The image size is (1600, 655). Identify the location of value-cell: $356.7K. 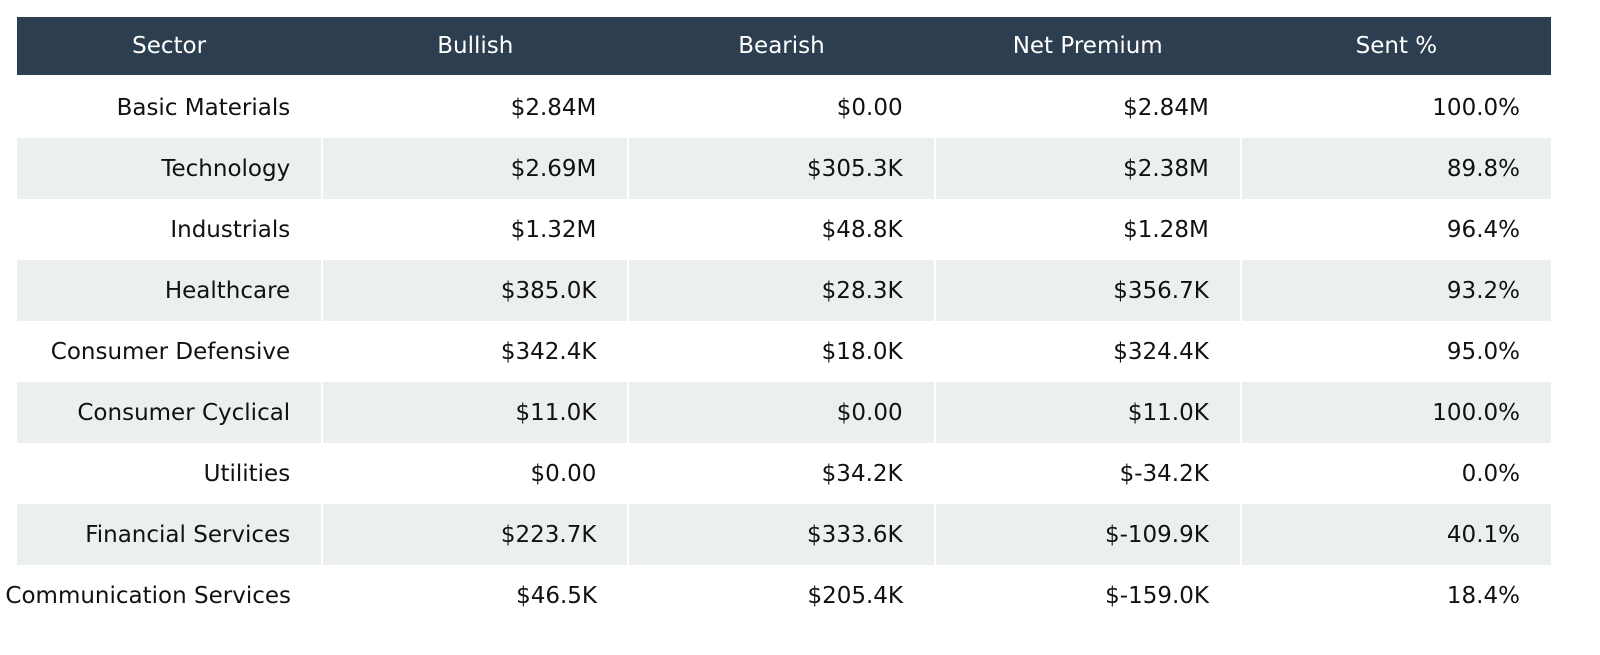
(1087, 290).